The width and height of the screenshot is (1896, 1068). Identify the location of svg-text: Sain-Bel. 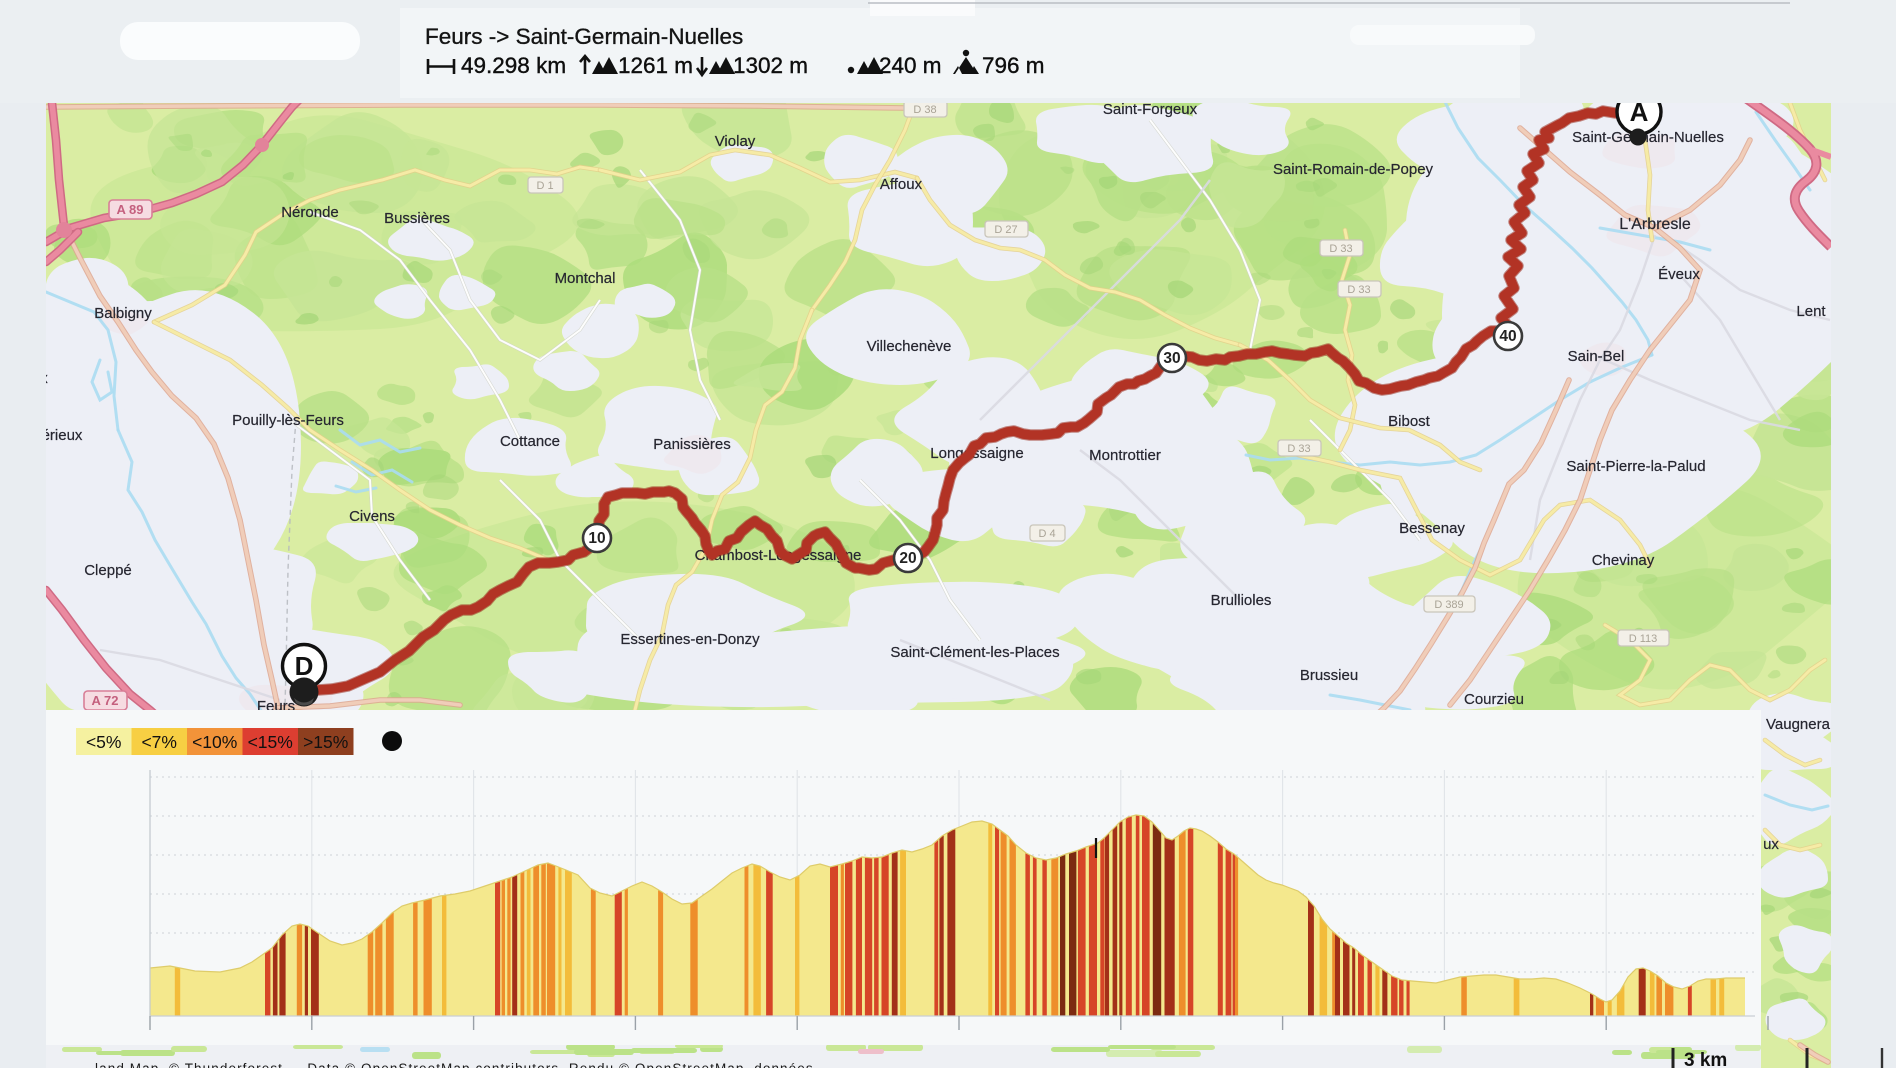
(1596, 356).